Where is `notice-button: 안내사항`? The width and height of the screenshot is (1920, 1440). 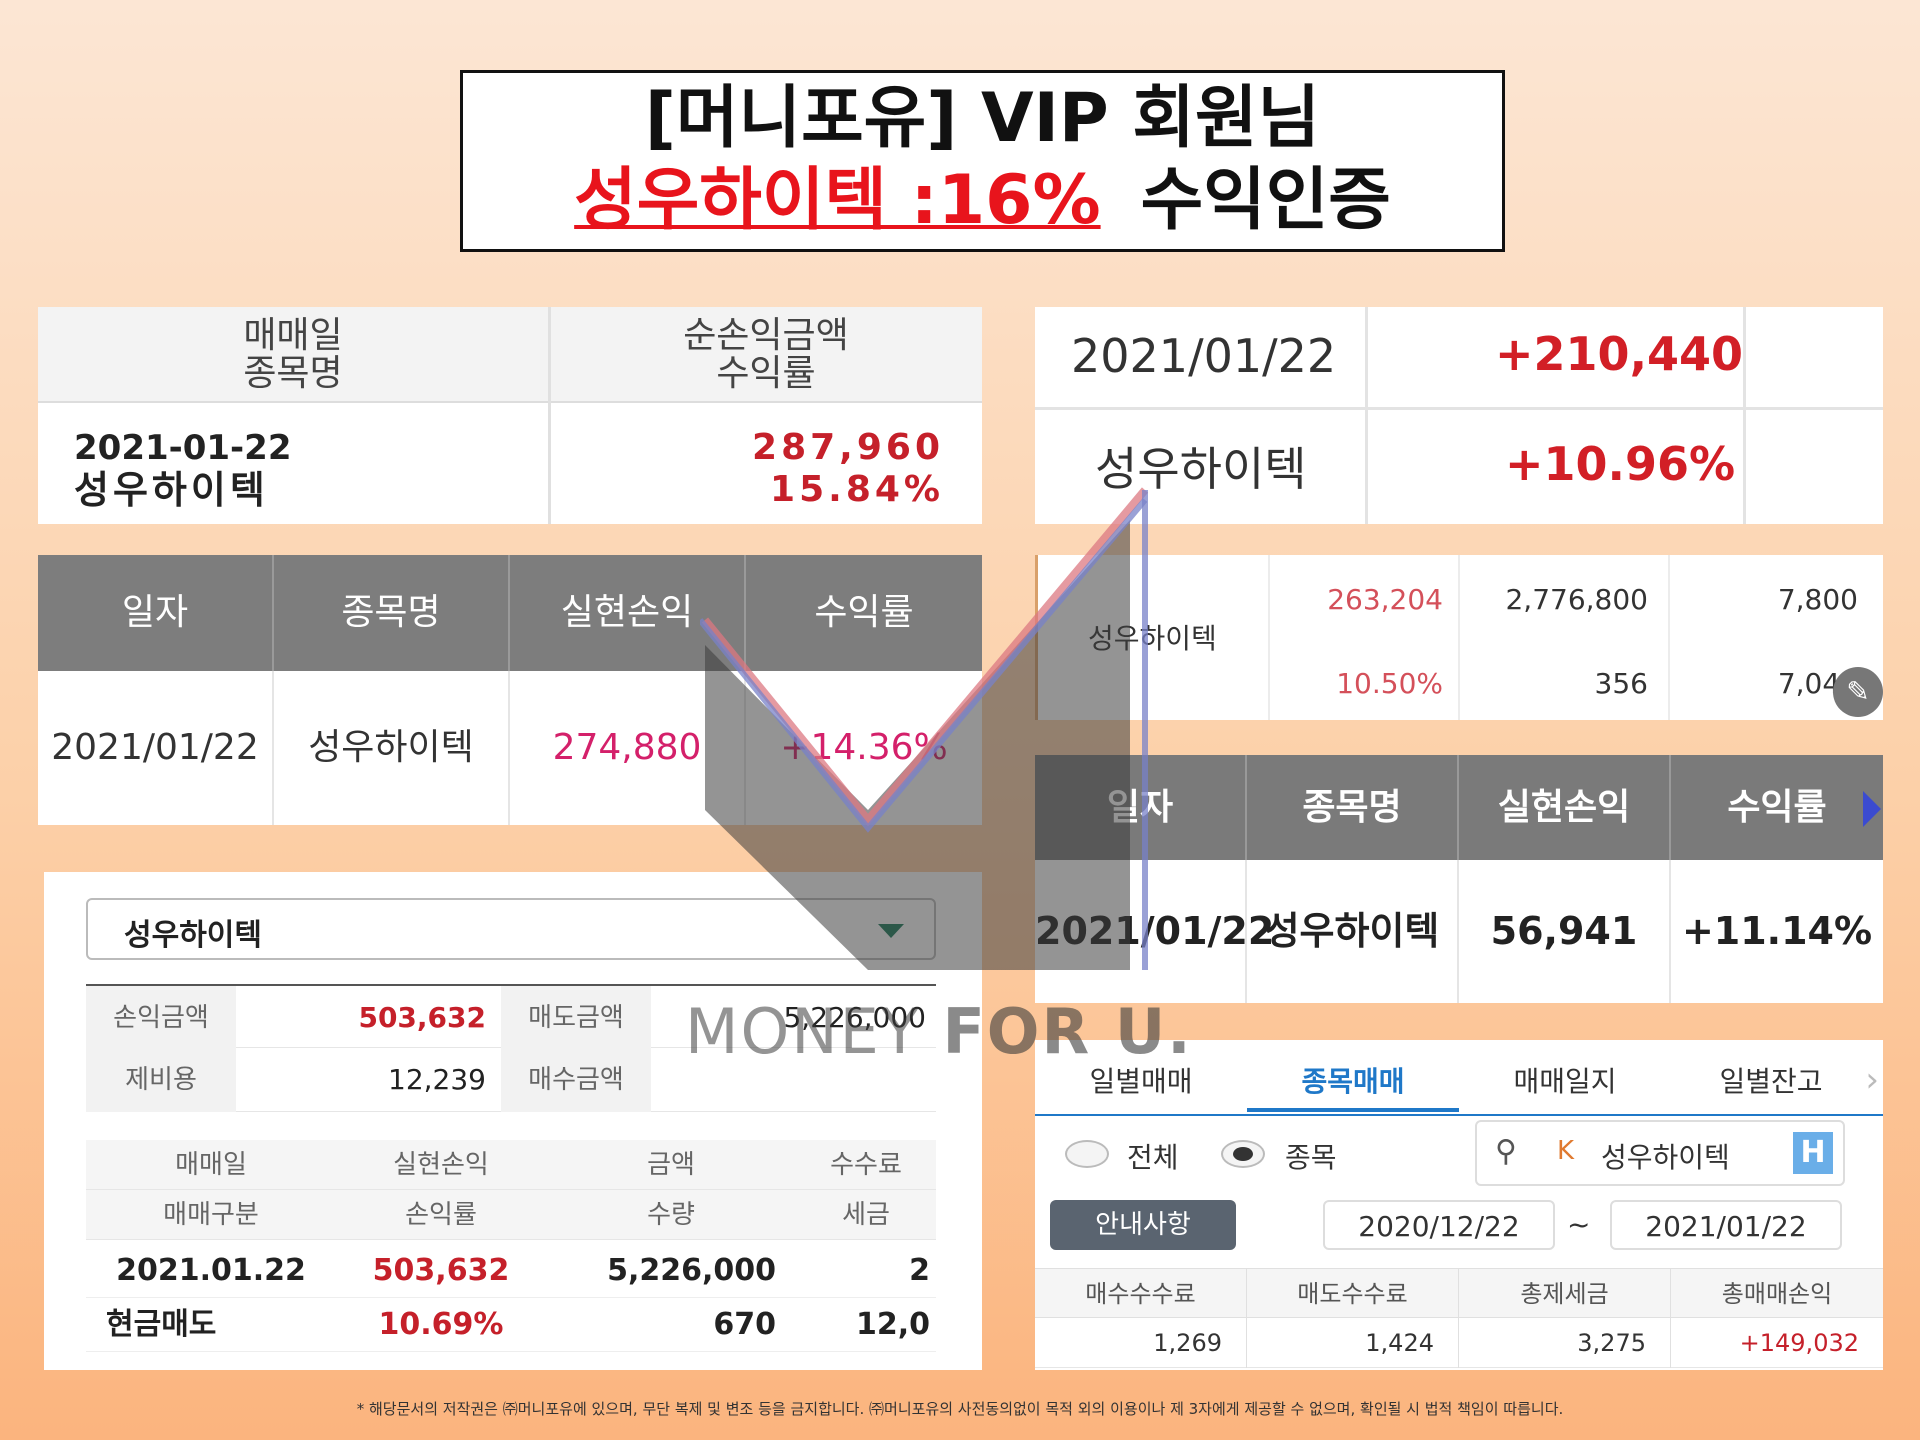 notice-button: 안내사항 is located at coordinates (1143, 1225).